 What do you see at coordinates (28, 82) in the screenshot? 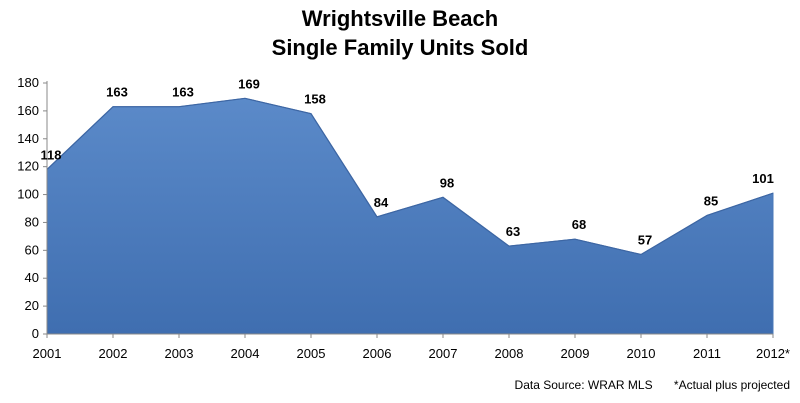
I see `y-tick-label: 180` at bounding box center [28, 82].